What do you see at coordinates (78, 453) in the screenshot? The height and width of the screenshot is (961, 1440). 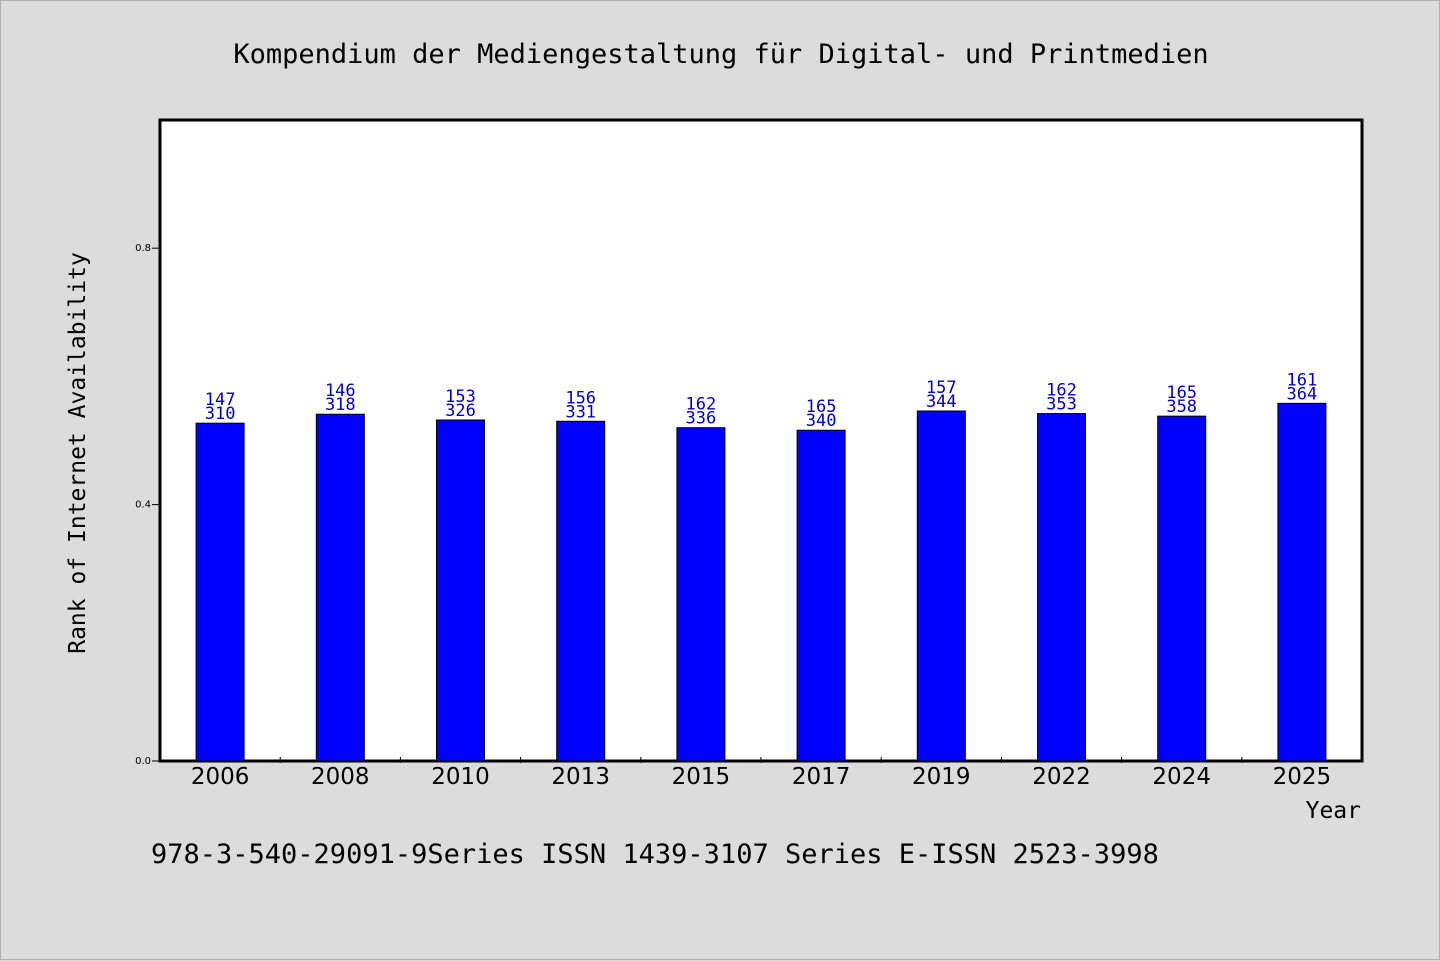 I see `y-axis-label: Rank of Internet Availability` at bounding box center [78, 453].